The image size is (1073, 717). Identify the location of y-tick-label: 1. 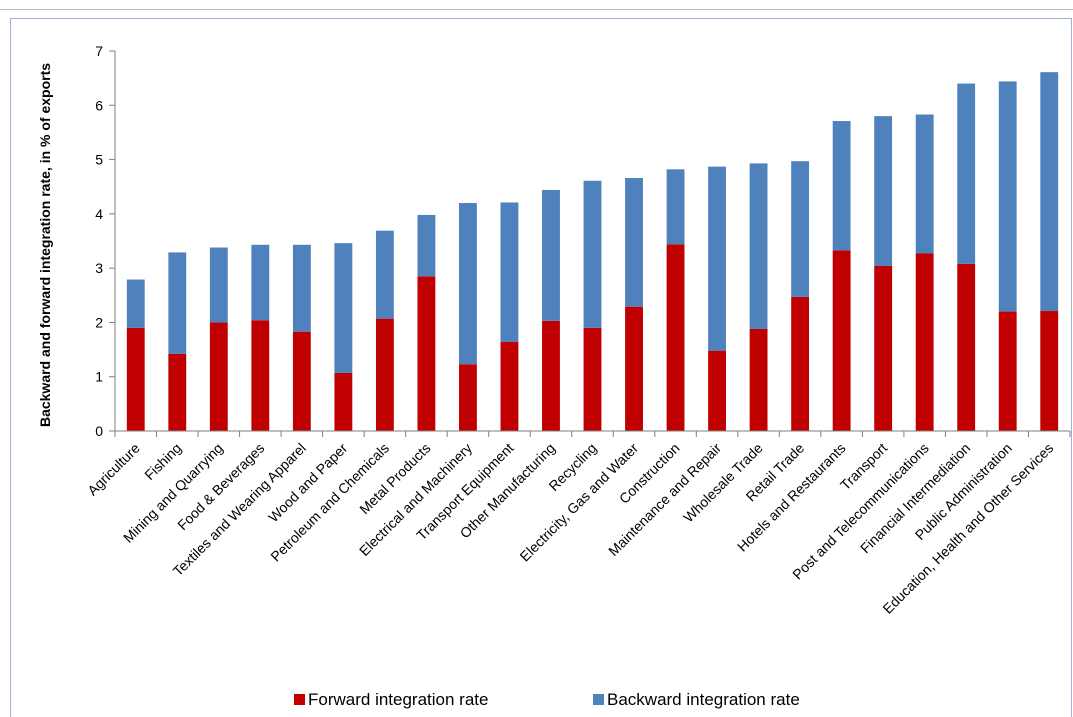
(99, 377).